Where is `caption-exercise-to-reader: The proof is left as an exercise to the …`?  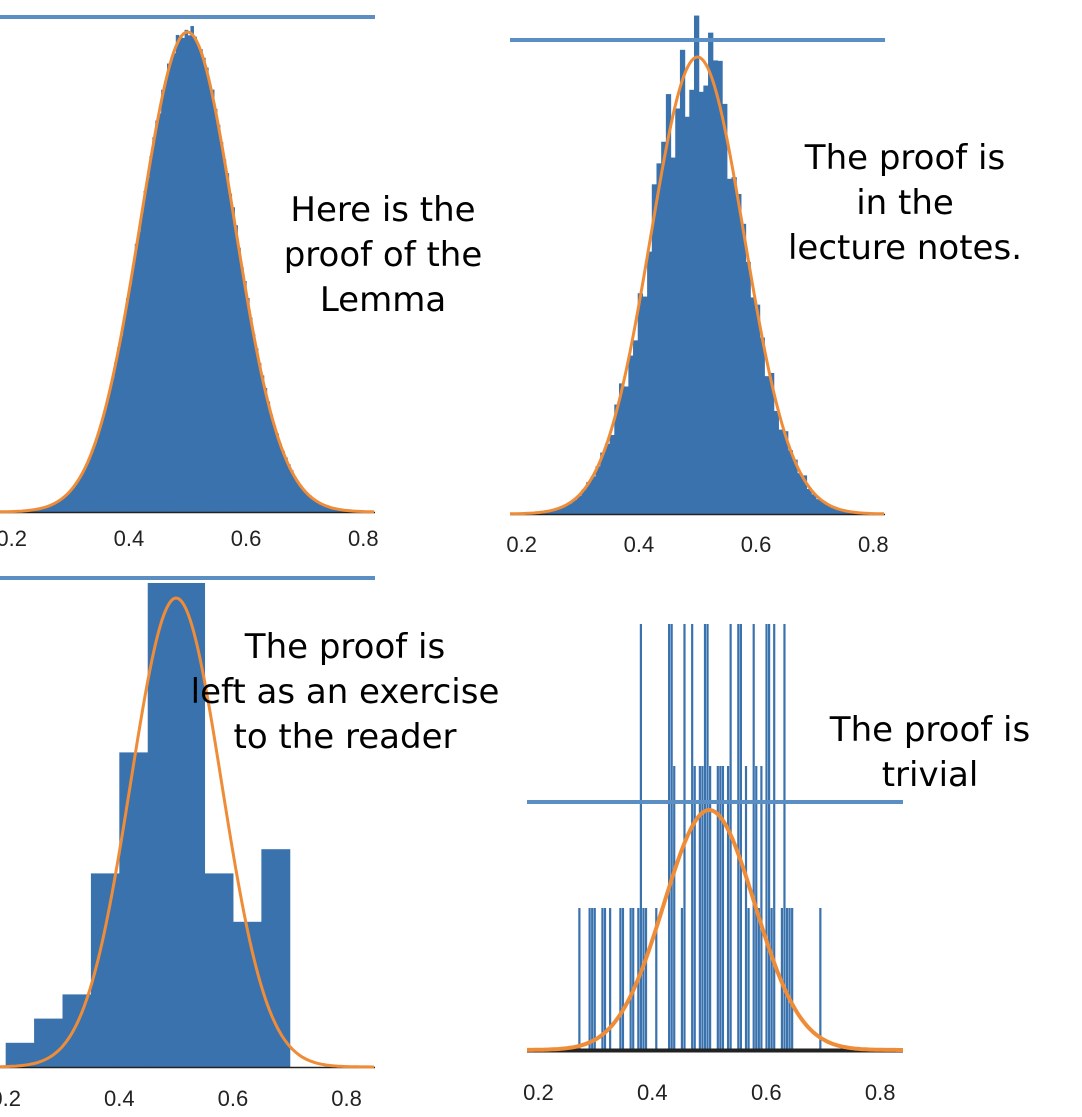
caption-exercise-to-reader: The proof is left as an exercise to the … is located at coordinates (345, 692).